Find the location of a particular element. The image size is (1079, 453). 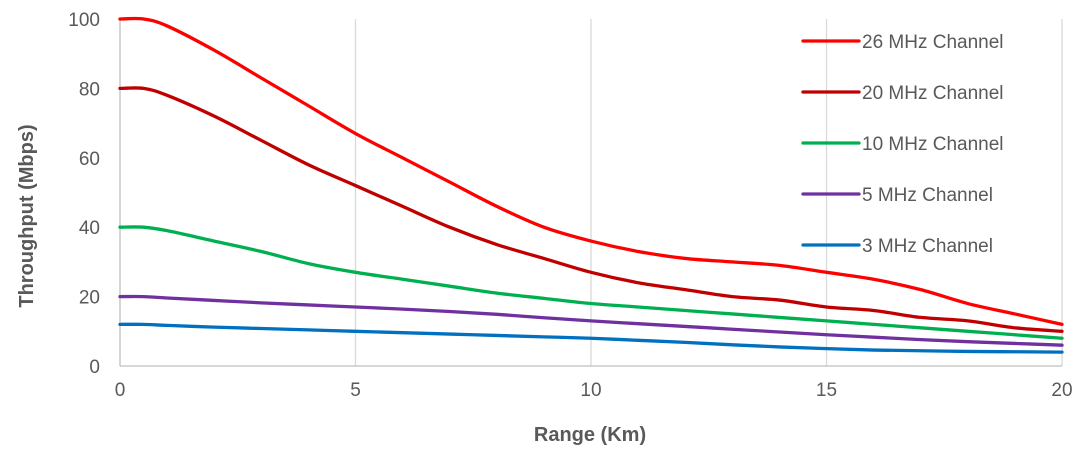

x-axis-title: Range (Km) is located at coordinates (590, 435).